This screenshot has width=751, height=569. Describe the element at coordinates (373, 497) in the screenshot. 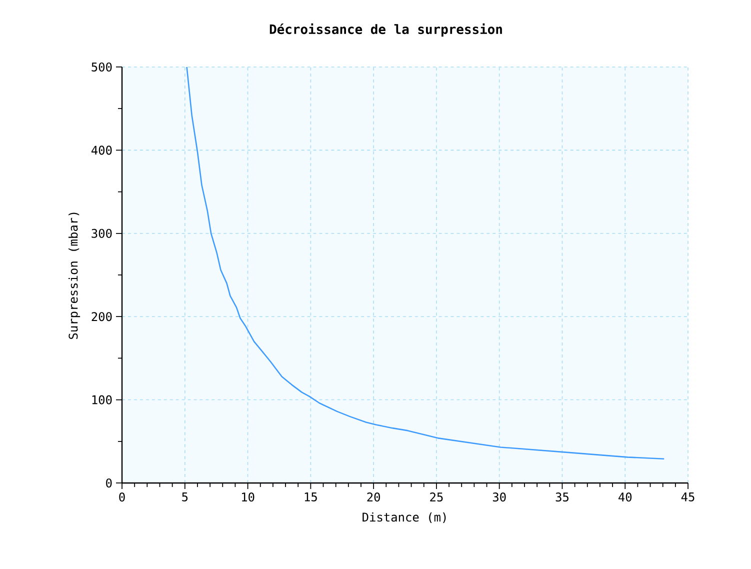

I see `x-tick-label: 20` at that location.